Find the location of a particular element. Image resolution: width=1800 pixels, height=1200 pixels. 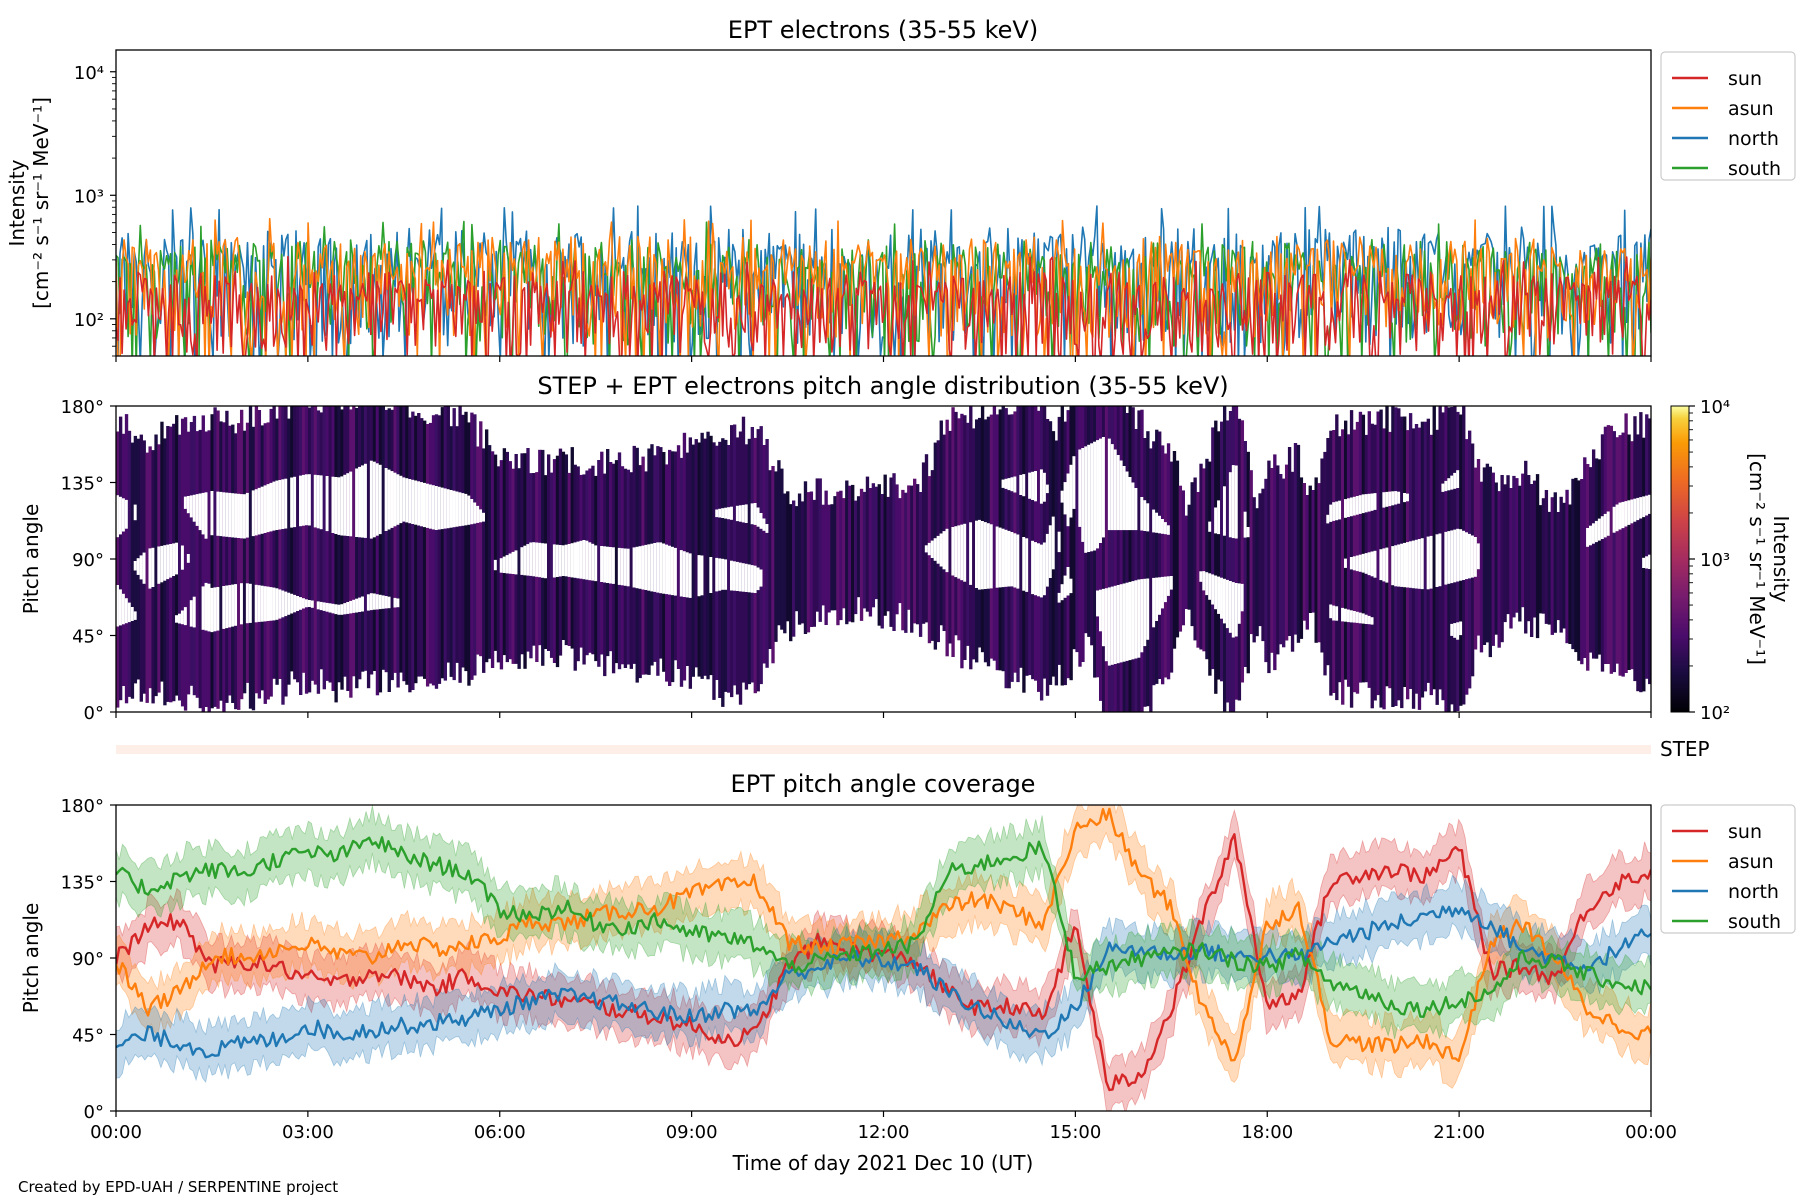

y-tick-label: 135° is located at coordinates (82, 883).